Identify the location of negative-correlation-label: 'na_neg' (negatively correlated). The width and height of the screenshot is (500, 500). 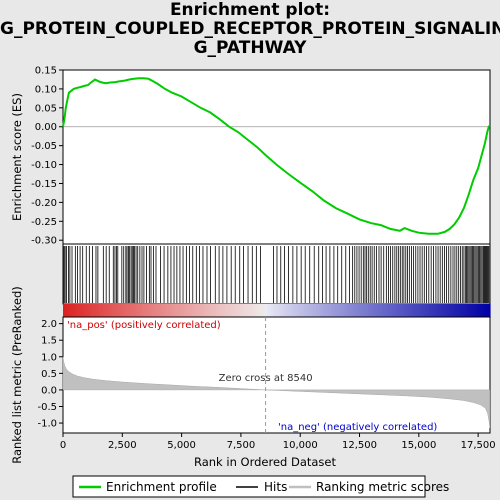
(357, 427).